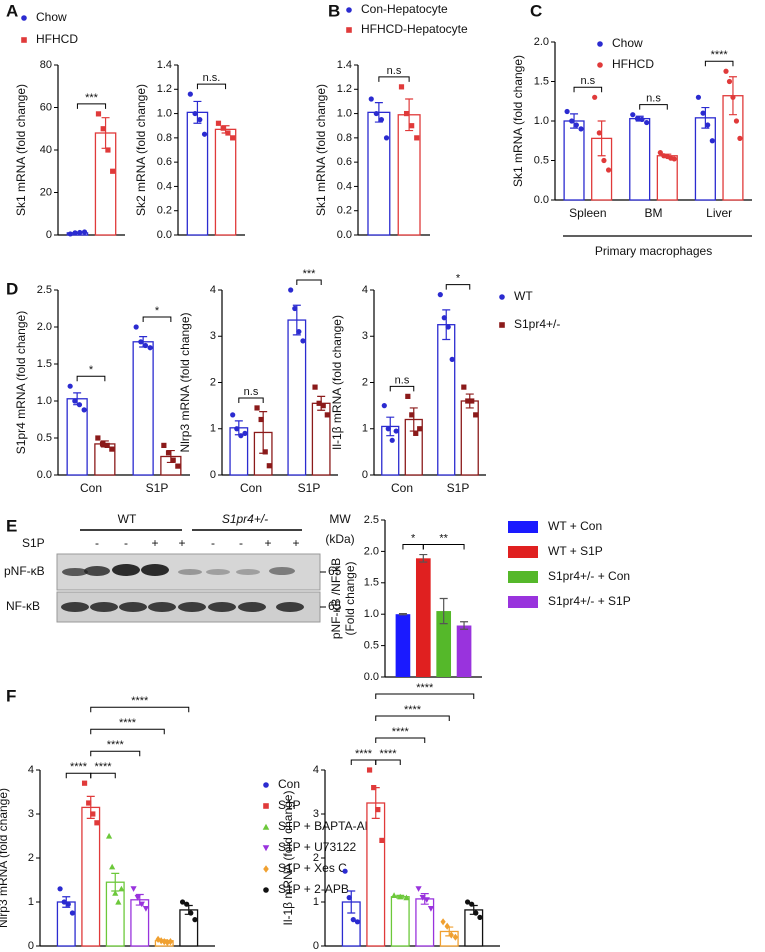 Image resolution: width=765 pixels, height=952 pixels. What do you see at coordinates (394, 71) in the screenshot?
I see `significance-label: n.s` at bounding box center [394, 71].